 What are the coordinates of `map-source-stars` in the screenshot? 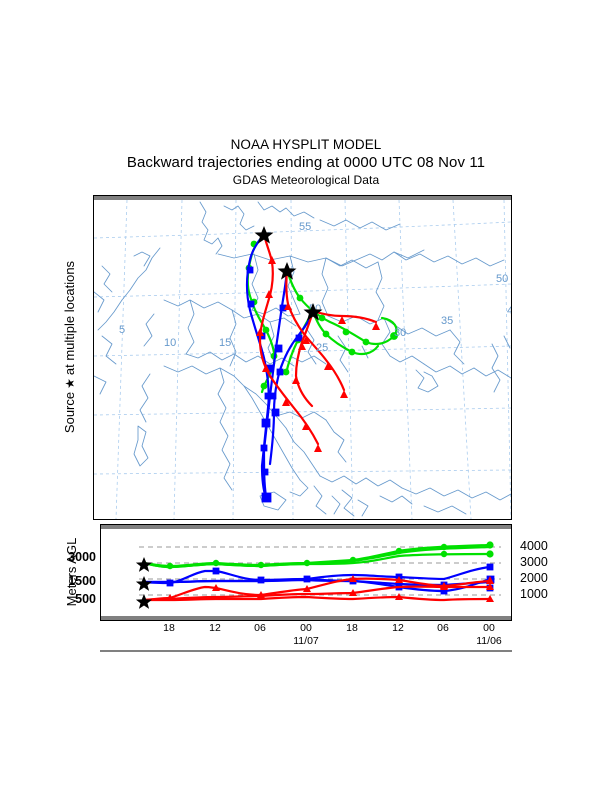 It's located at (288, 273).